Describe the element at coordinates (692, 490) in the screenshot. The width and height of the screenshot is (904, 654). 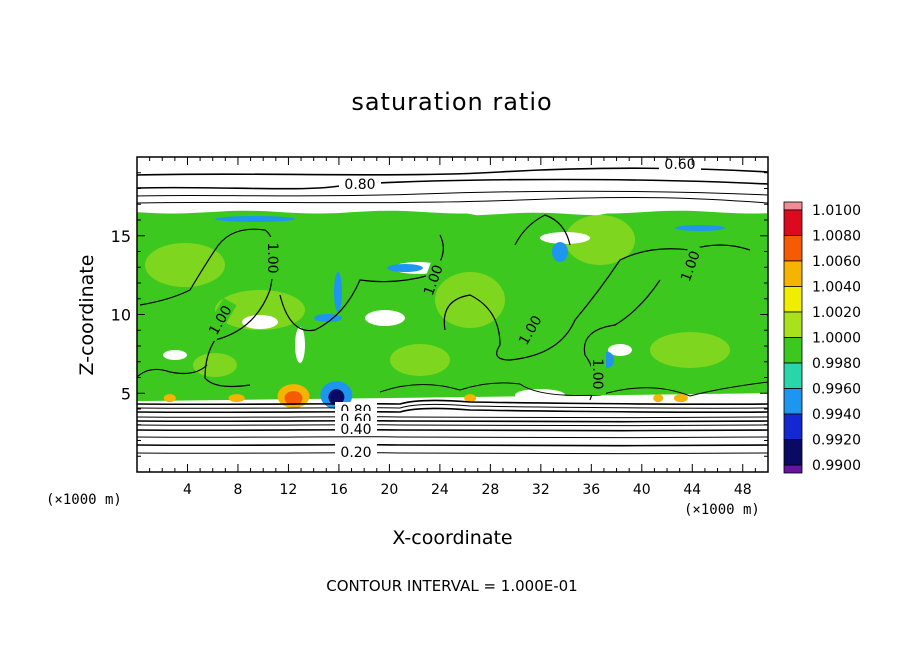
I see `x-tick-label: 44` at that location.